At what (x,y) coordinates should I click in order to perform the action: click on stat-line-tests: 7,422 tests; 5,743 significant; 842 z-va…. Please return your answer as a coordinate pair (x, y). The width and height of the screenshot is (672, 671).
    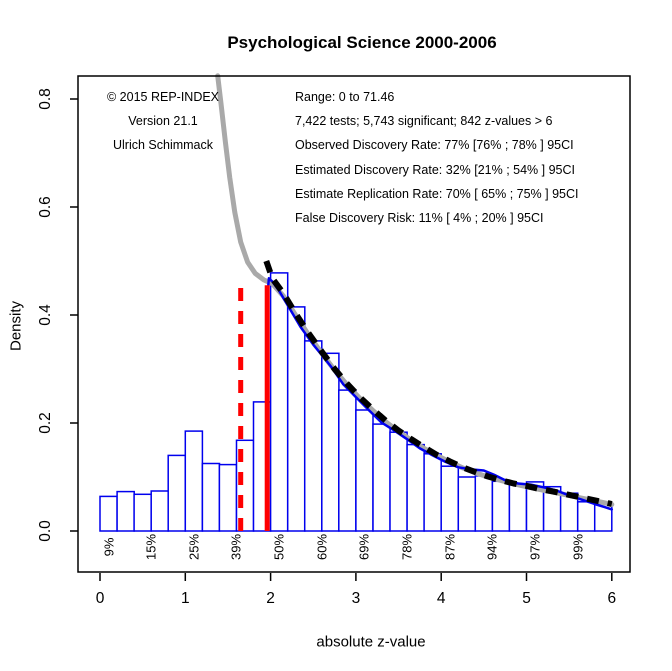
    Looking at the image, I should click on (424, 121).